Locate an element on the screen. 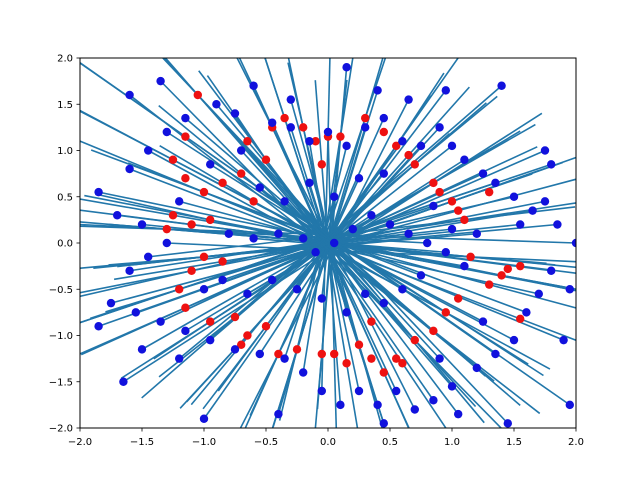  x-tick-label: 0.0 is located at coordinates (328, 442).